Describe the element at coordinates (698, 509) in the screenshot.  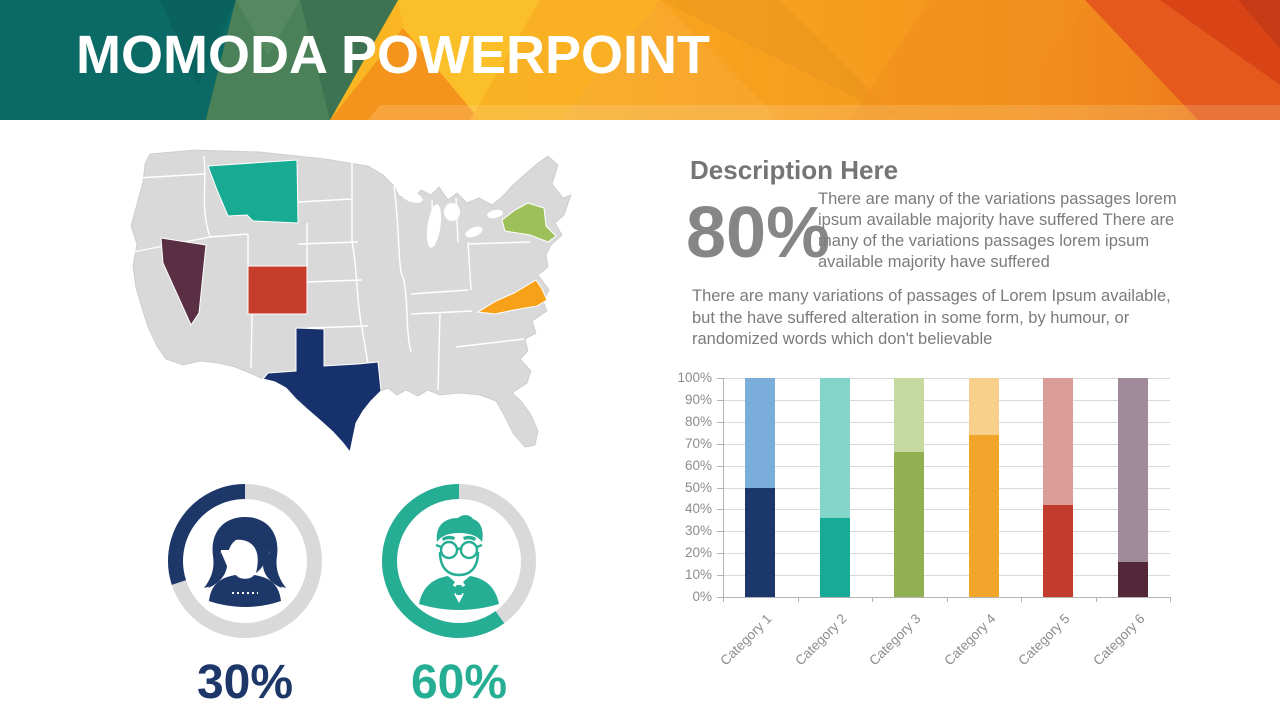
I see `y-axis-label: 40%` at that location.